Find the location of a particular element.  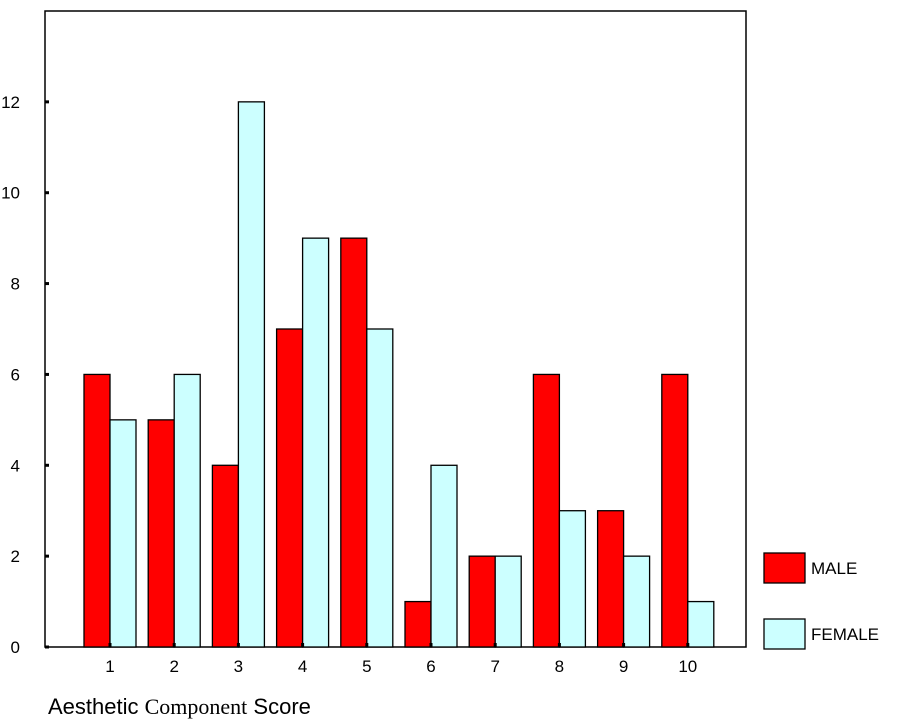

y-tick-label: 4 is located at coordinates (15, 465).